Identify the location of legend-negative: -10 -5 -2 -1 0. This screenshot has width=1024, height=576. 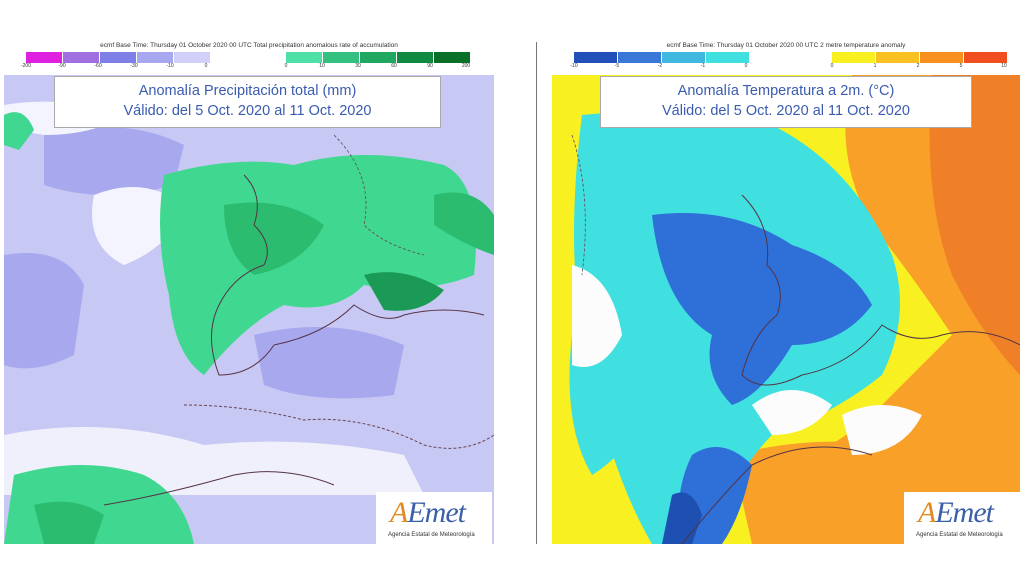
(669, 62).